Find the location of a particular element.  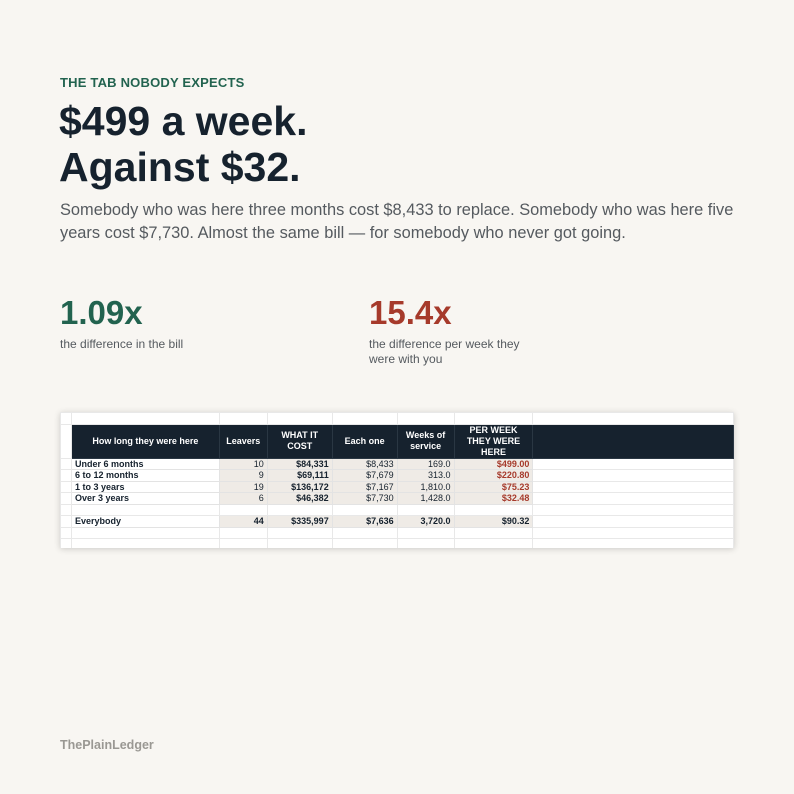

row-per-week: $75.23 is located at coordinates (493, 486).